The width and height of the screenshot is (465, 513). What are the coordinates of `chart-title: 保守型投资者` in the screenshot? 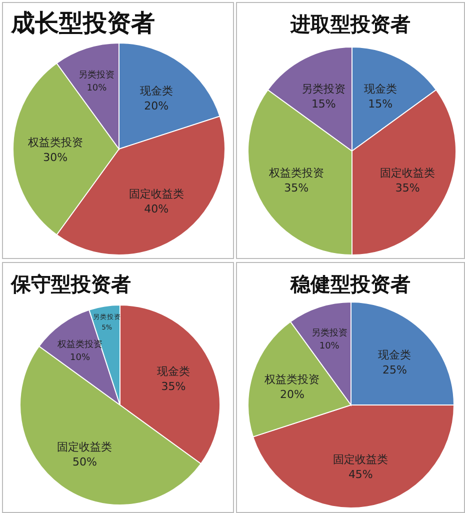 It's located at (70, 284).